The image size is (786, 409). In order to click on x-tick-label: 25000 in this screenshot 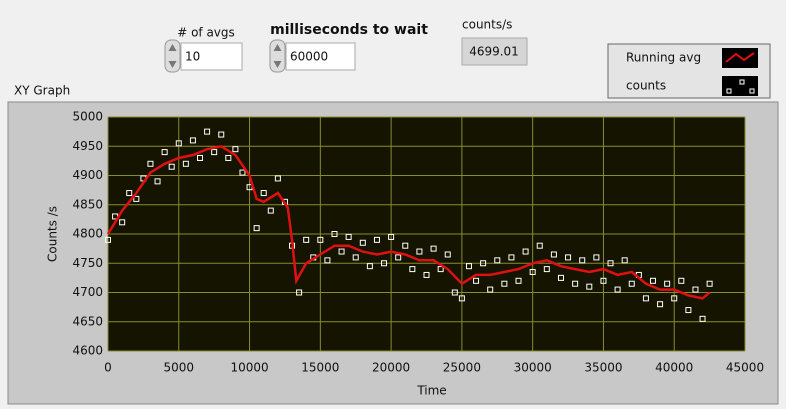, I will do `click(462, 368)`.